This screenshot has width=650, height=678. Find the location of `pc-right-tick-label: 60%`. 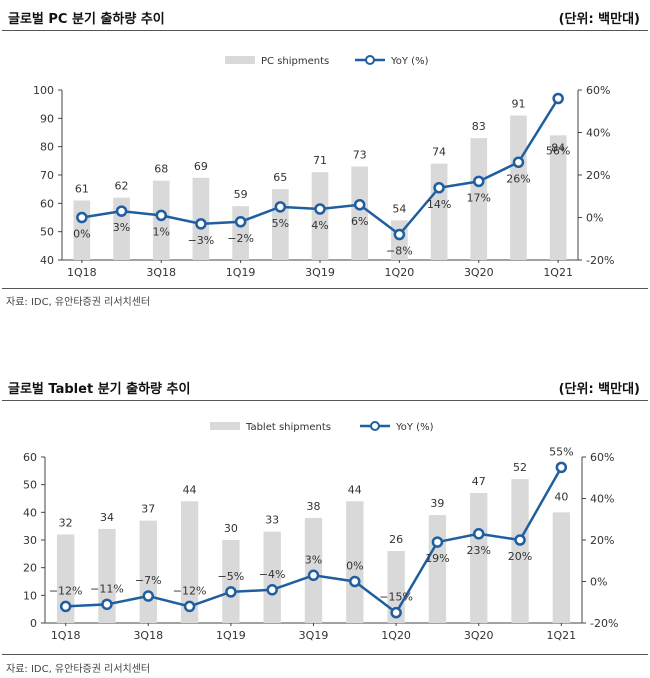

pc-right-tick-label: 60% is located at coordinates (598, 90).